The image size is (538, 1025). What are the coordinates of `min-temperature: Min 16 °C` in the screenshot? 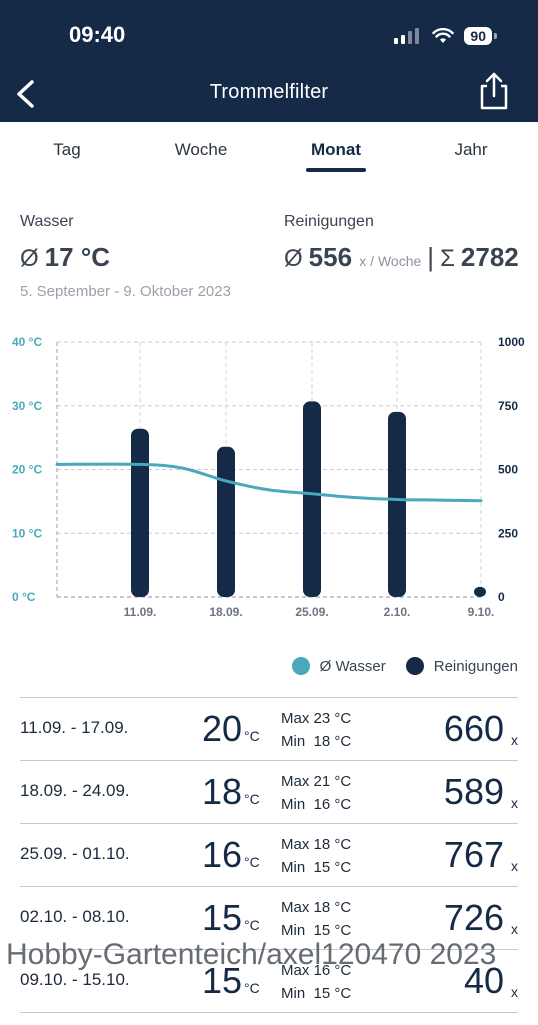 It's located at (316, 804).